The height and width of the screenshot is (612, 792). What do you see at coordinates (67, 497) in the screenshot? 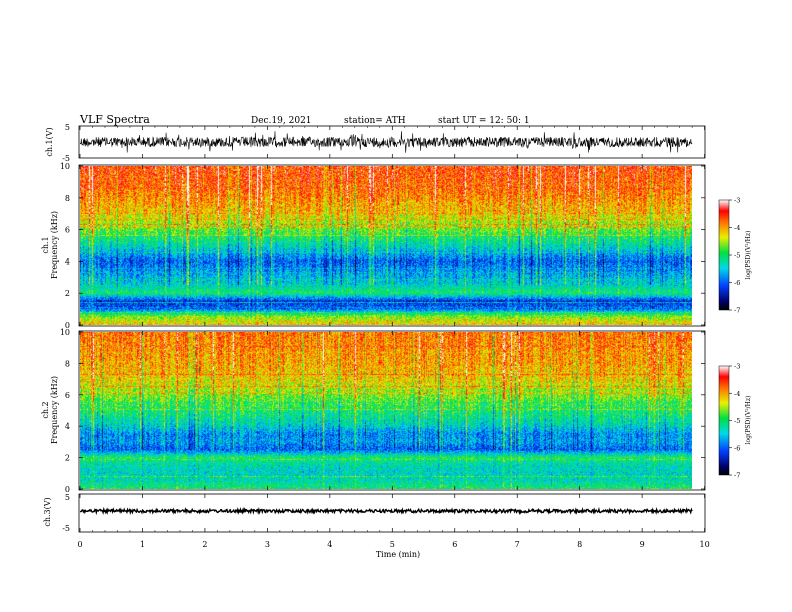
I see `ch3-ytick-top: 5` at bounding box center [67, 497].